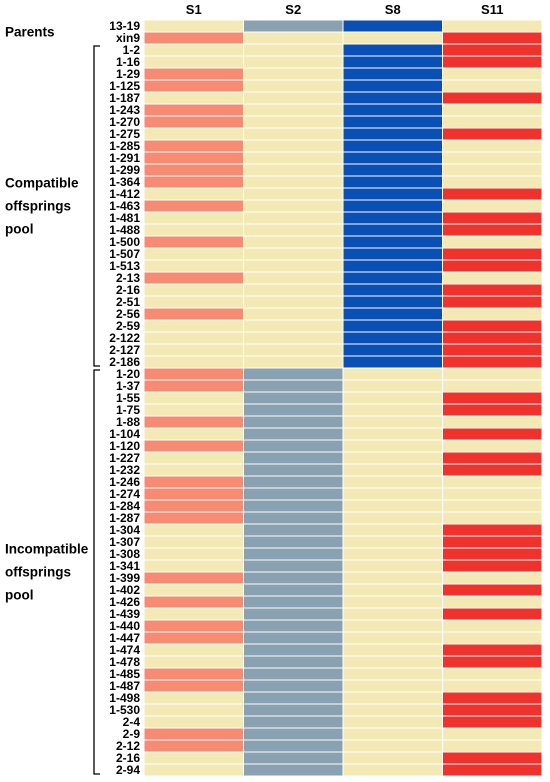  Describe the element at coordinates (392, 98) in the screenshot. I see `cell-1-187-s8` at that location.